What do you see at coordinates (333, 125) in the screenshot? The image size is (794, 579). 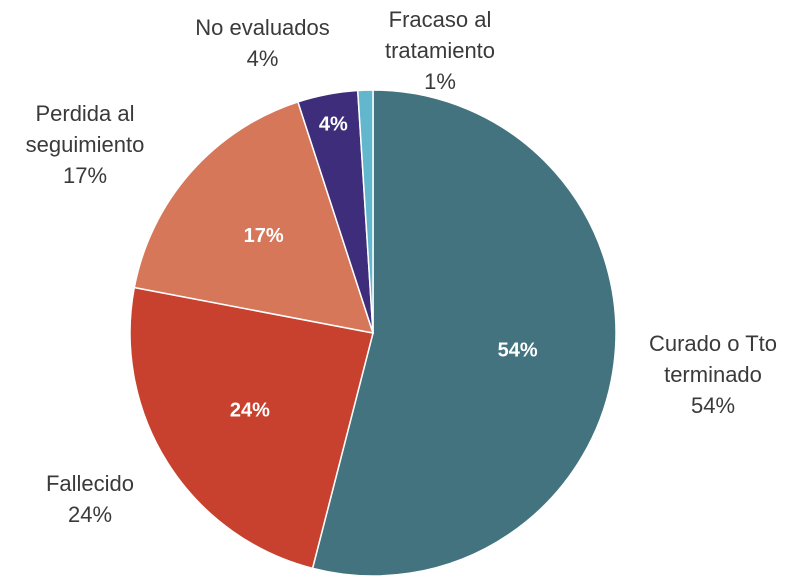 I see `slice-label: 4%` at bounding box center [333, 125].